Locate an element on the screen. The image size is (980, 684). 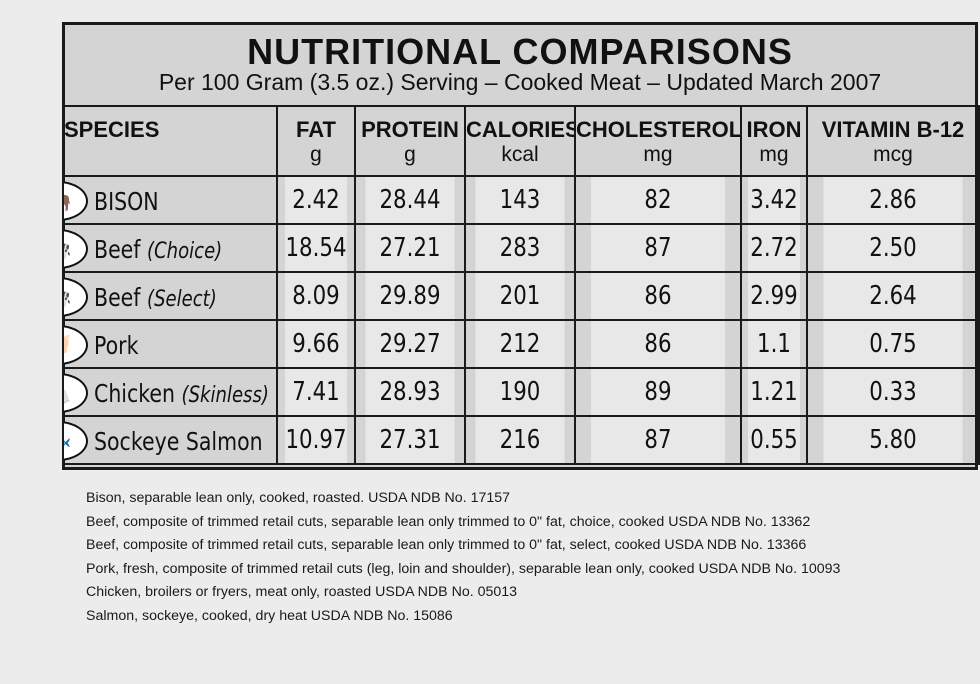
species-cell: 🐄Beef (Choice) is located at coordinates (170, 248).